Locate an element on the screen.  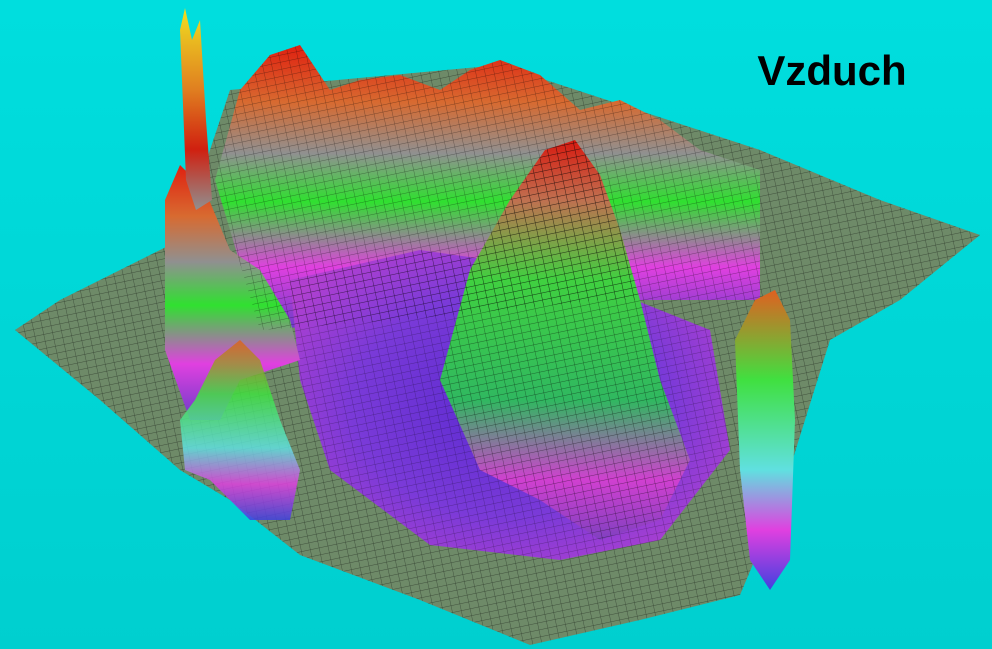
left-spike is located at coordinates (196, 109).